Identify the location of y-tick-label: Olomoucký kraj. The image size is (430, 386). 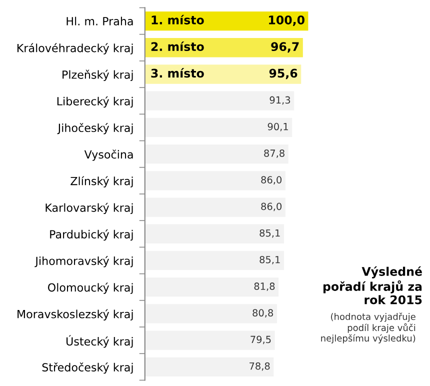
(90, 288).